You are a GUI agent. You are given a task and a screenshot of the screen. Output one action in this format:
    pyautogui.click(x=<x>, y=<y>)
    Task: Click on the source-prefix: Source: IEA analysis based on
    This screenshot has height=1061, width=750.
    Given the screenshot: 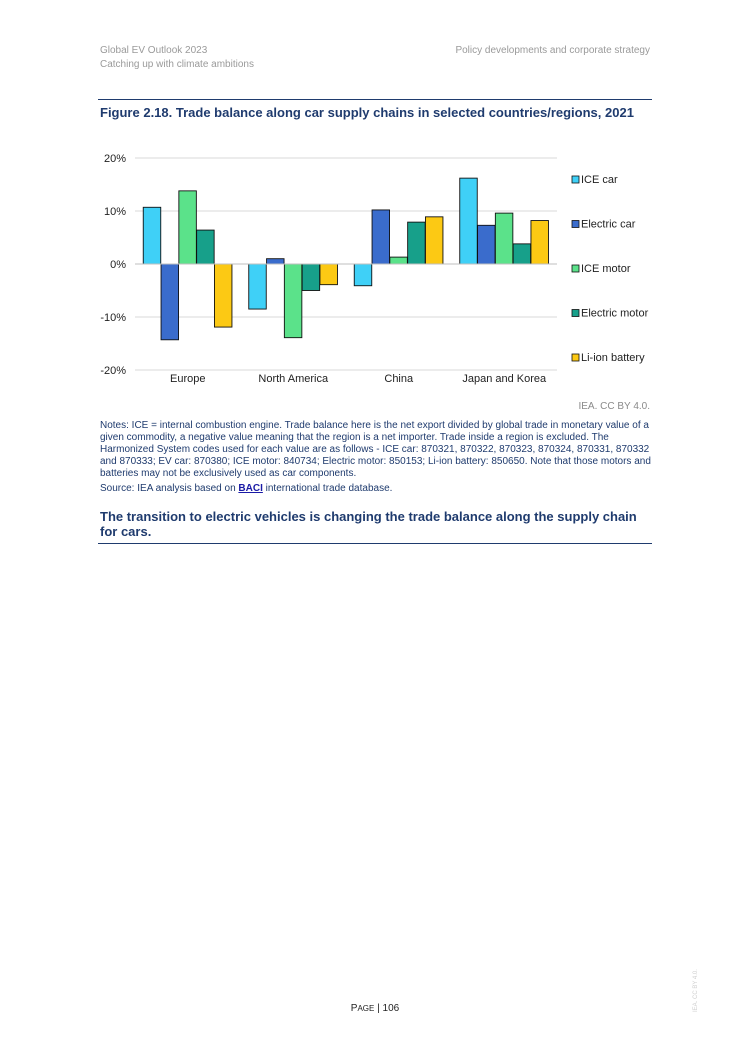 What is the action you would take?
    pyautogui.click(x=169, y=488)
    